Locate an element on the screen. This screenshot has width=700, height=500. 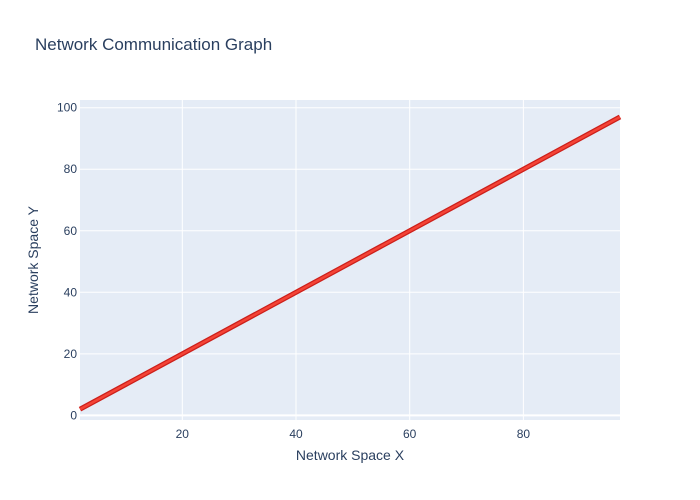
chart-title: Network Communication Graph is located at coordinates (153, 44).